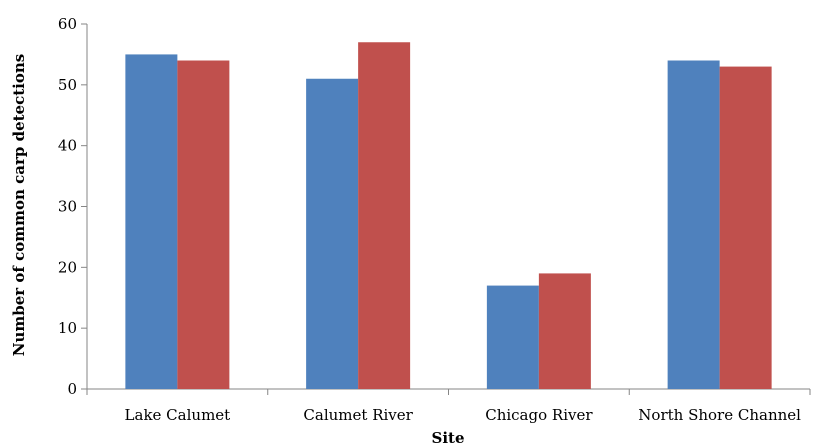 Image resolution: width=819 pixels, height=445 pixels. What do you see at coordinates (539, 415) in the screenshot?
I see `x-tick-label: Chicago River` at bounding box center [539, 415].